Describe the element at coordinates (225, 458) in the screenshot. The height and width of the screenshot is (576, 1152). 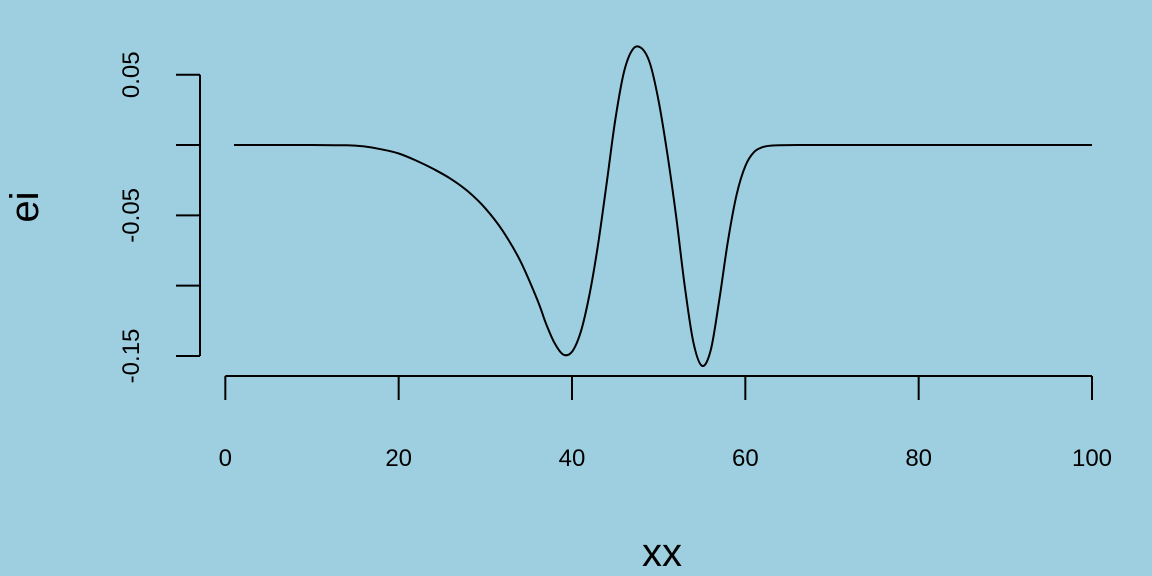
I see `x-tick-label: 0` at that location.